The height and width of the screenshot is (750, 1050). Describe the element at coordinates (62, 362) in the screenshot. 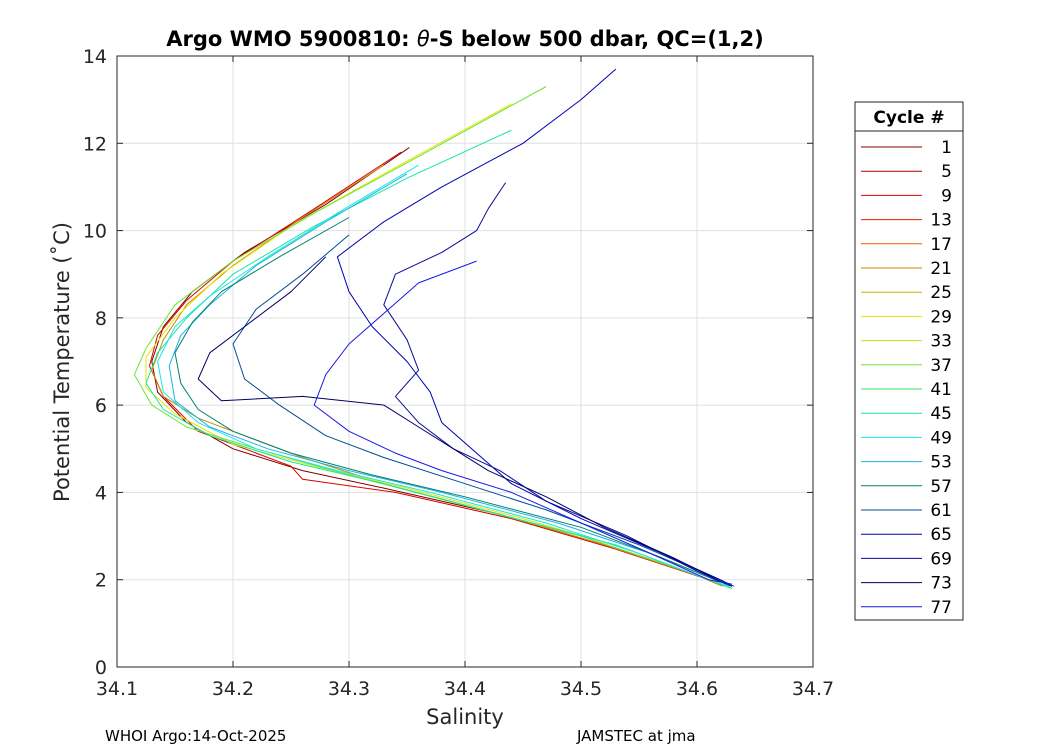

I see `y-axis-label: Potential Temperature (˚C)` at that location.